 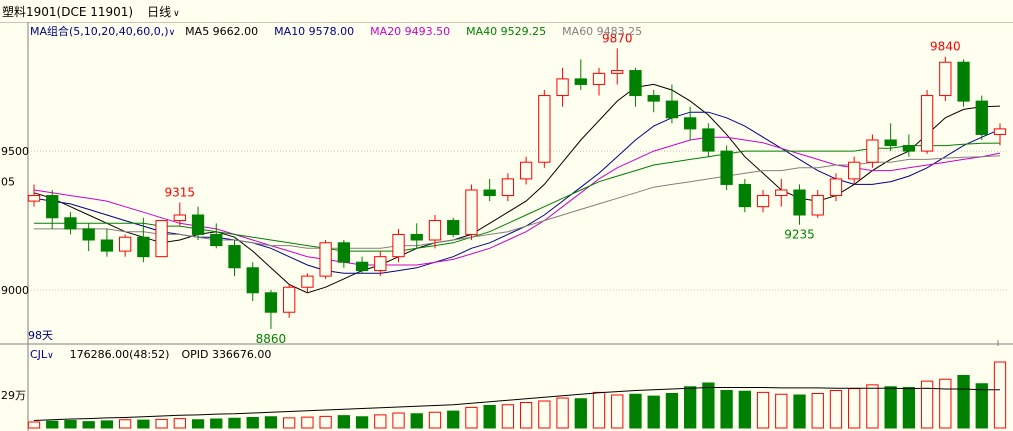 I want to click on extreme-annotation: 9840, so click(x=945, y=47).